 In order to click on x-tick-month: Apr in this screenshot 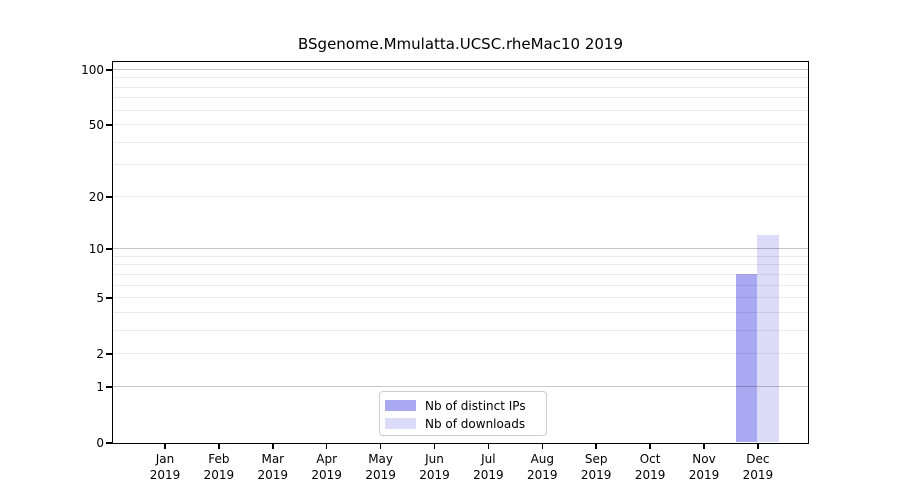, I will do `click(327, 459)`.